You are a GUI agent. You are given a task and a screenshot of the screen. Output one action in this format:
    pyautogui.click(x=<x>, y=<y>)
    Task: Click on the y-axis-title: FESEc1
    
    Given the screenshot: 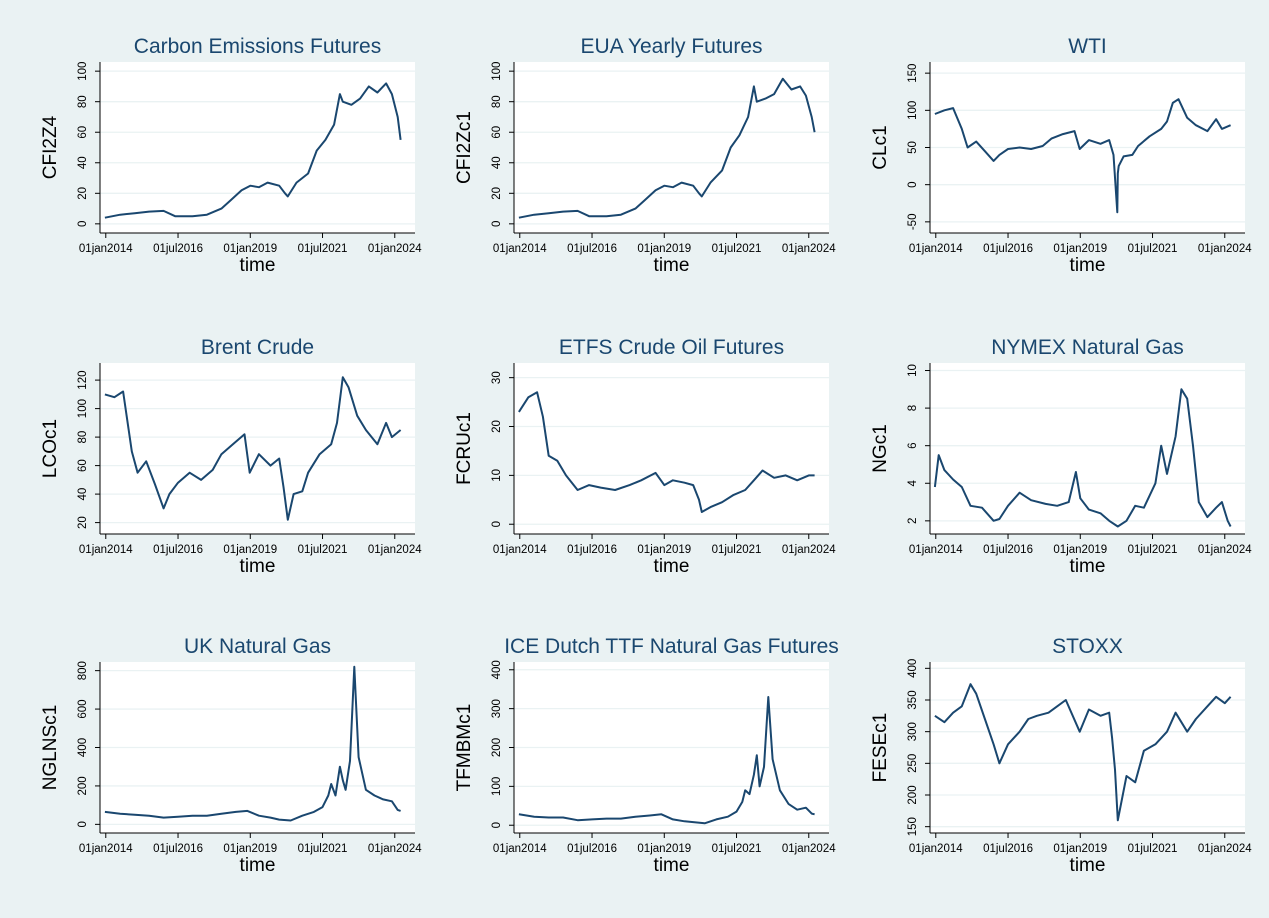 What is the action you would take?
    pyautogui.click(x=880, y=748)
    